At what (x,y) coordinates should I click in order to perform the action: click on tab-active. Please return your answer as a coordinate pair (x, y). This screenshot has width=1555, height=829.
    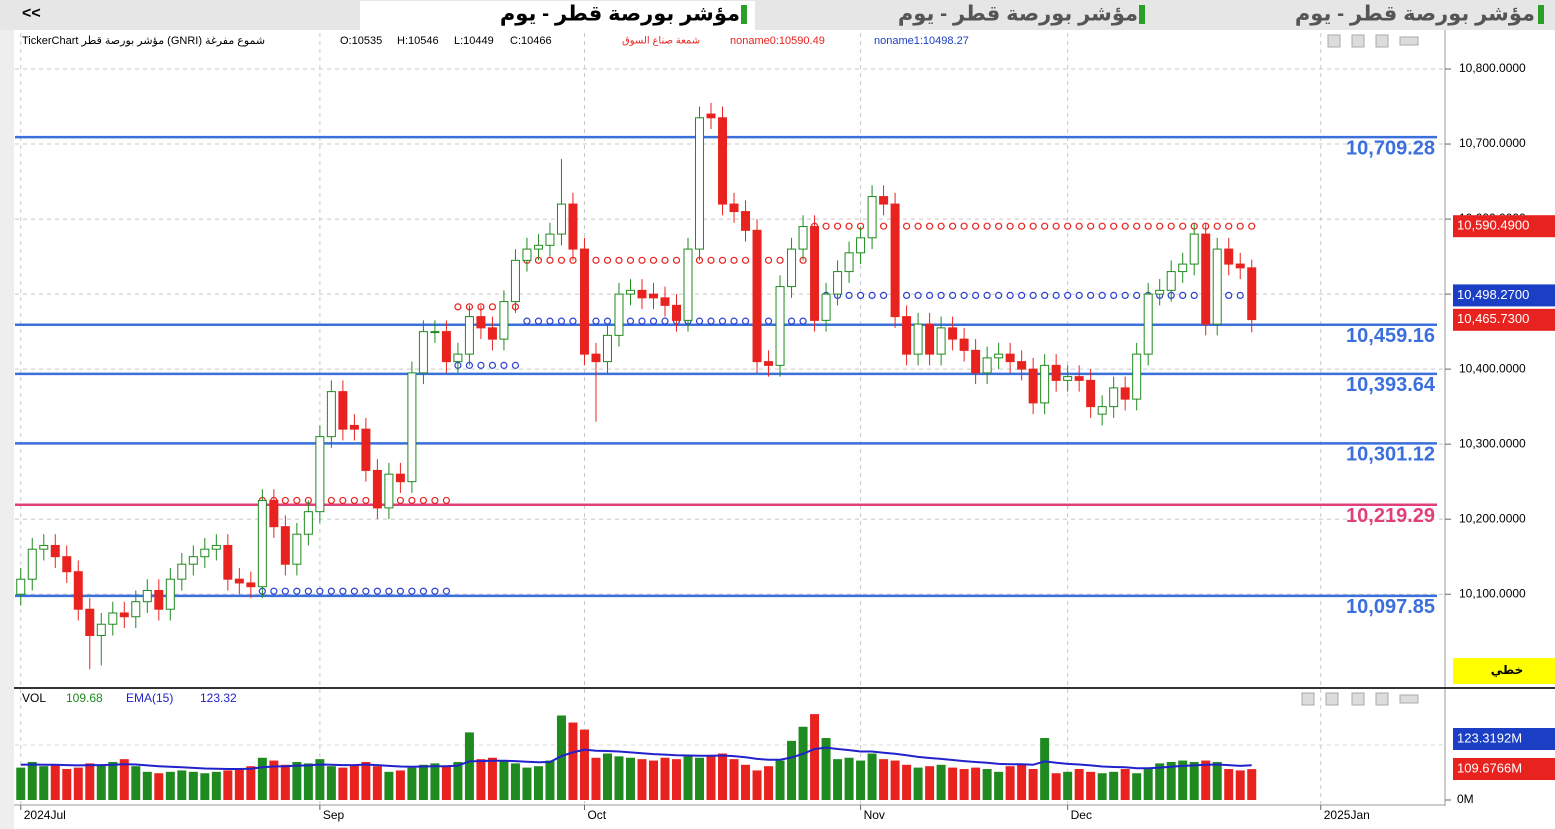
    Looking at the image, I should click on (557, 15).